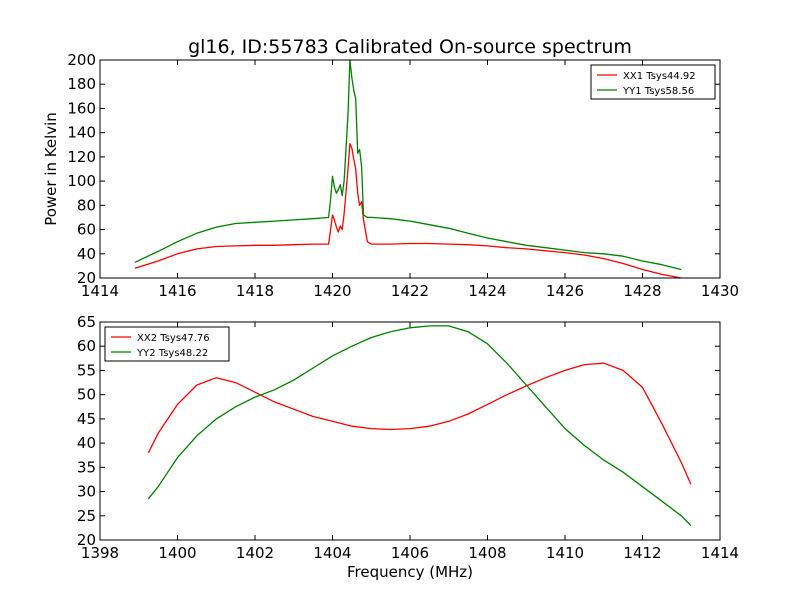  What do you see at coordinates (173, 338) in the screenshot?
I see `legend-label: XX2 Tsys47.76` at bounding box center [173, 338].